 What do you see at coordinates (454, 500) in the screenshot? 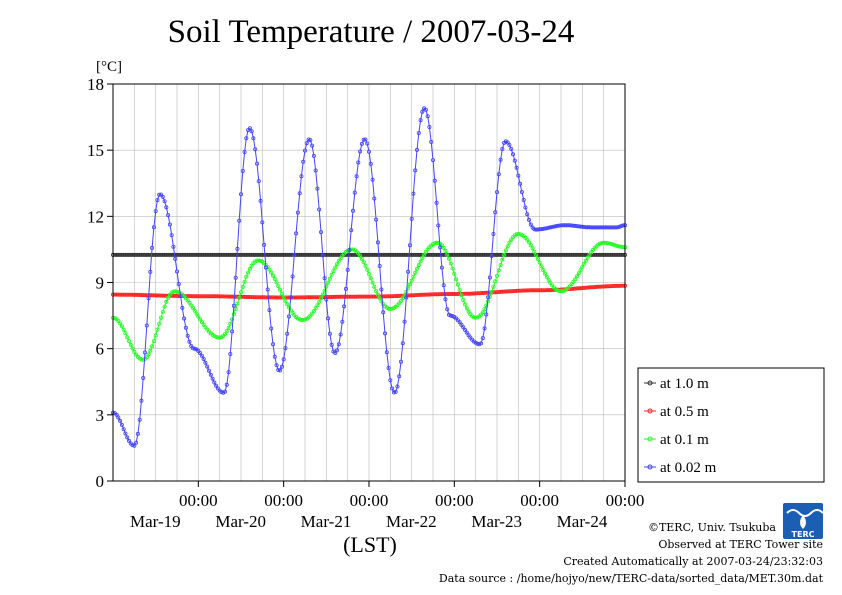
I see `x-tick-time: 00:00` at bounding box center [454, 500].